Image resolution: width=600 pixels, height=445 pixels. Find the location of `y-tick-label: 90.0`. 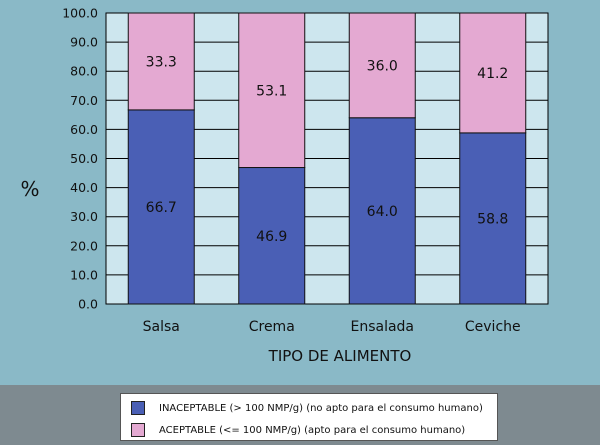

y-tick-label: 90.0 is located at coordinates (84, 42).